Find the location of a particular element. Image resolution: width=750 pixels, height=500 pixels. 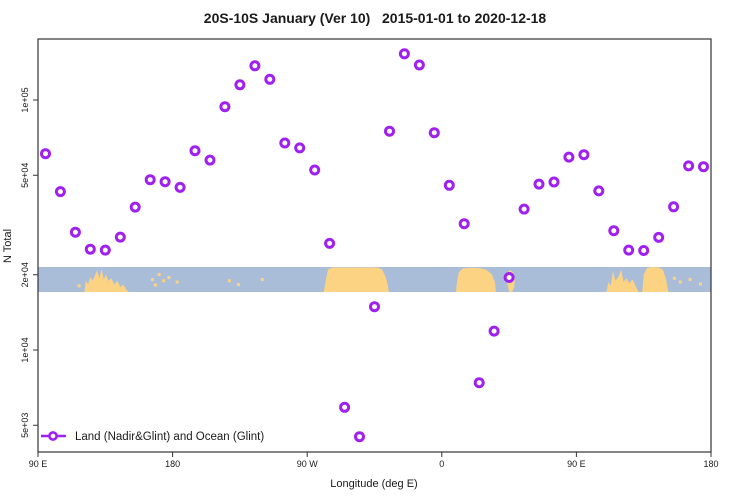

y-tick-label: 2e+04 is located at coordinates (25, 274).